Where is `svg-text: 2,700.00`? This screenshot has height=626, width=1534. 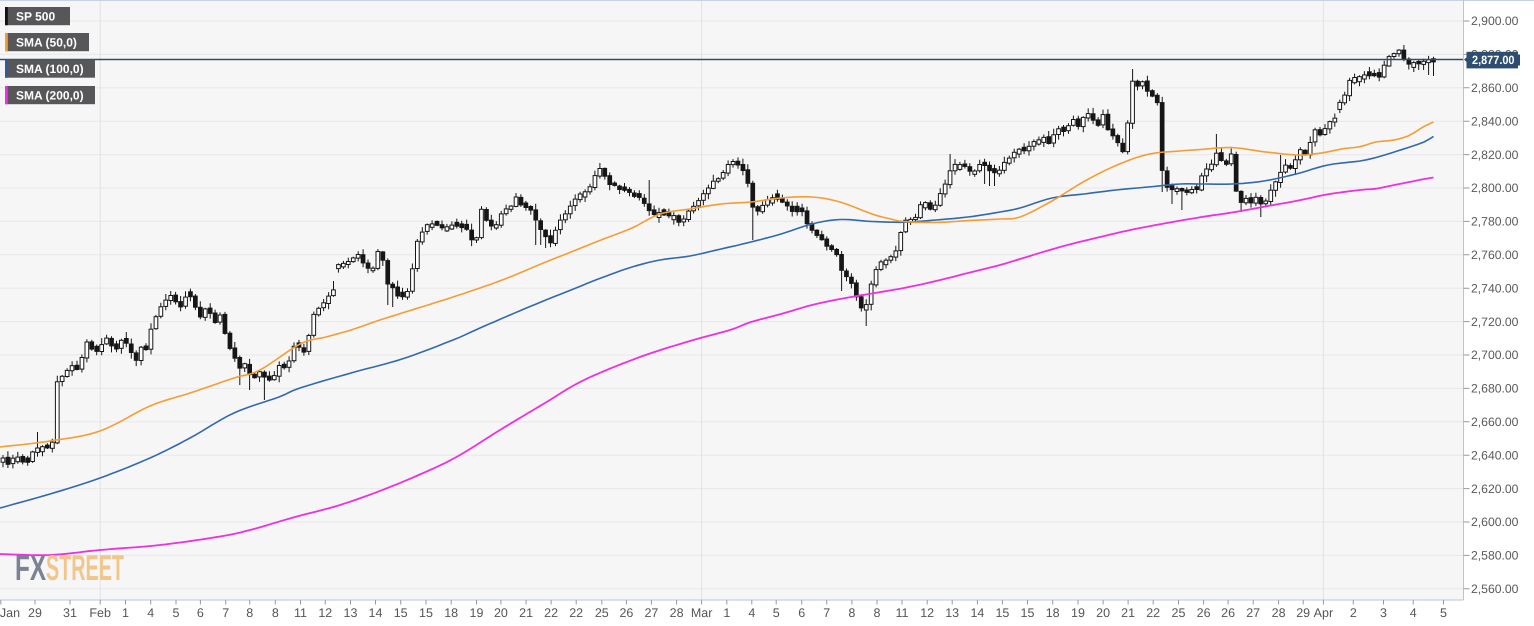
svg-text: 2,700.00 is located at coordinates (1495, 355).